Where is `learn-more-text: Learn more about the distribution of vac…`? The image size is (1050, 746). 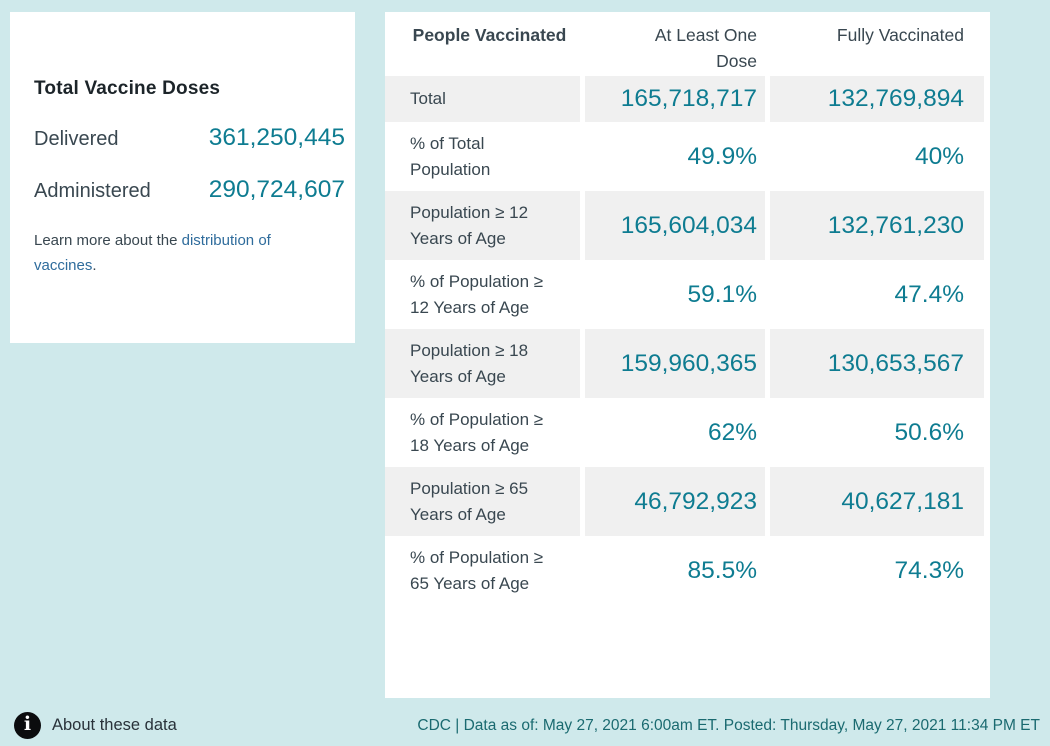 learn-more-text: Learn more about the distribution of vac… is located at coordinates (189, 254).